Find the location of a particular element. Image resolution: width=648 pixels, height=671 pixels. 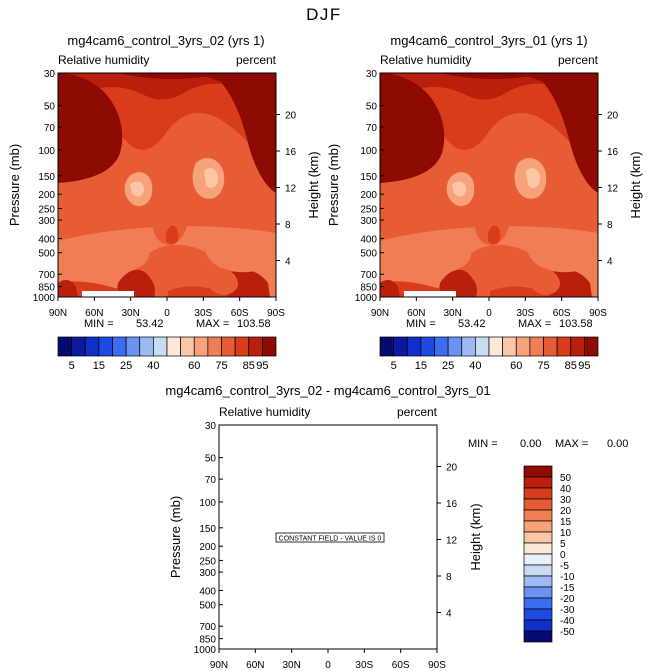

pressure-tick-label: 300 is located at coordinates (368, 221).